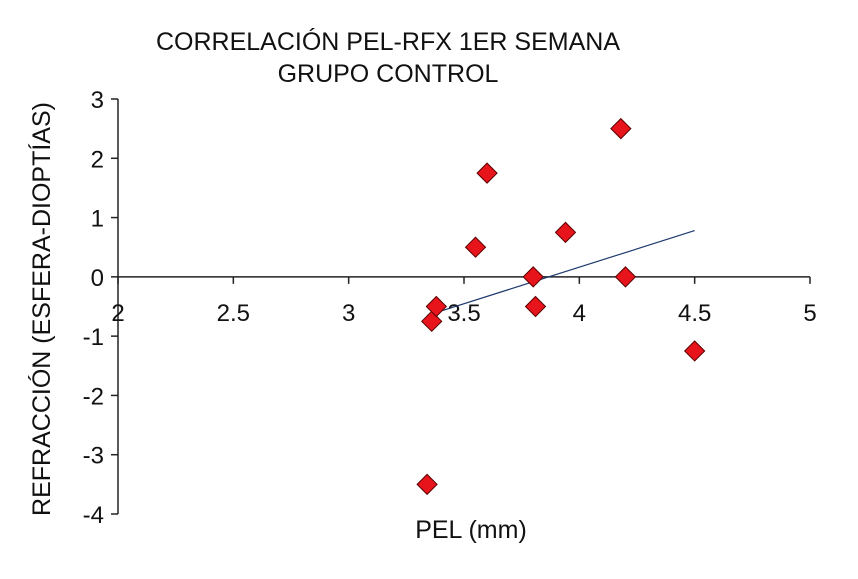  What do you see at coordinates (694, 313) in the screenshot?
I see `x-tick-label: 4.5` at bounding box center [694, 313].